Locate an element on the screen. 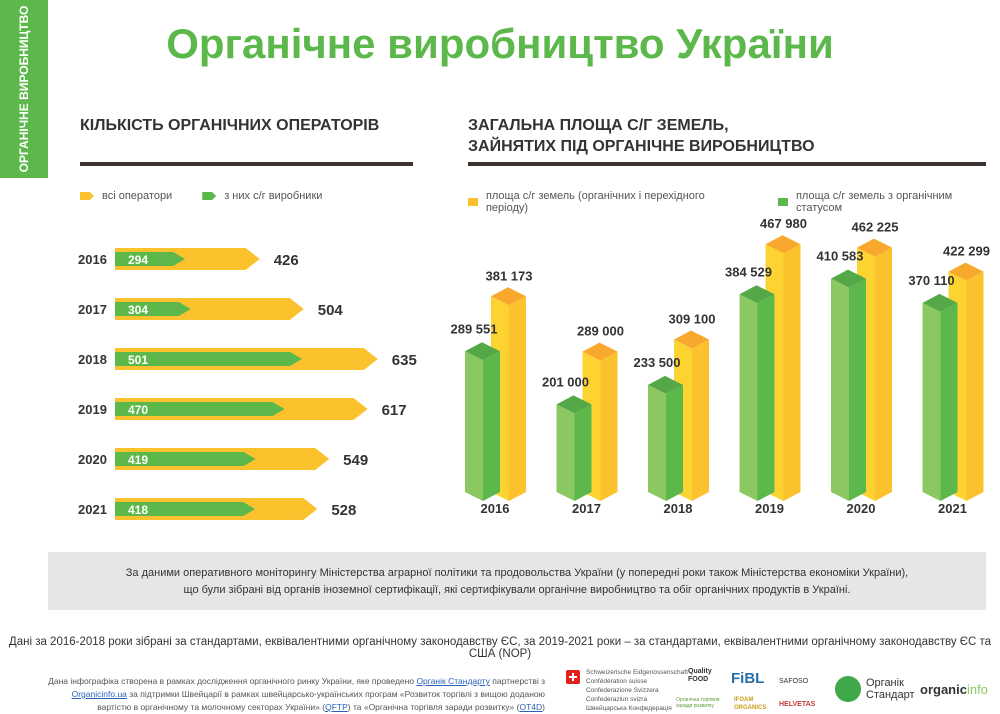 Image resolution: width=1000 pixels, height=714 pixels. helvetas-logo: HELVETAS is located at coordinates (797, 704).